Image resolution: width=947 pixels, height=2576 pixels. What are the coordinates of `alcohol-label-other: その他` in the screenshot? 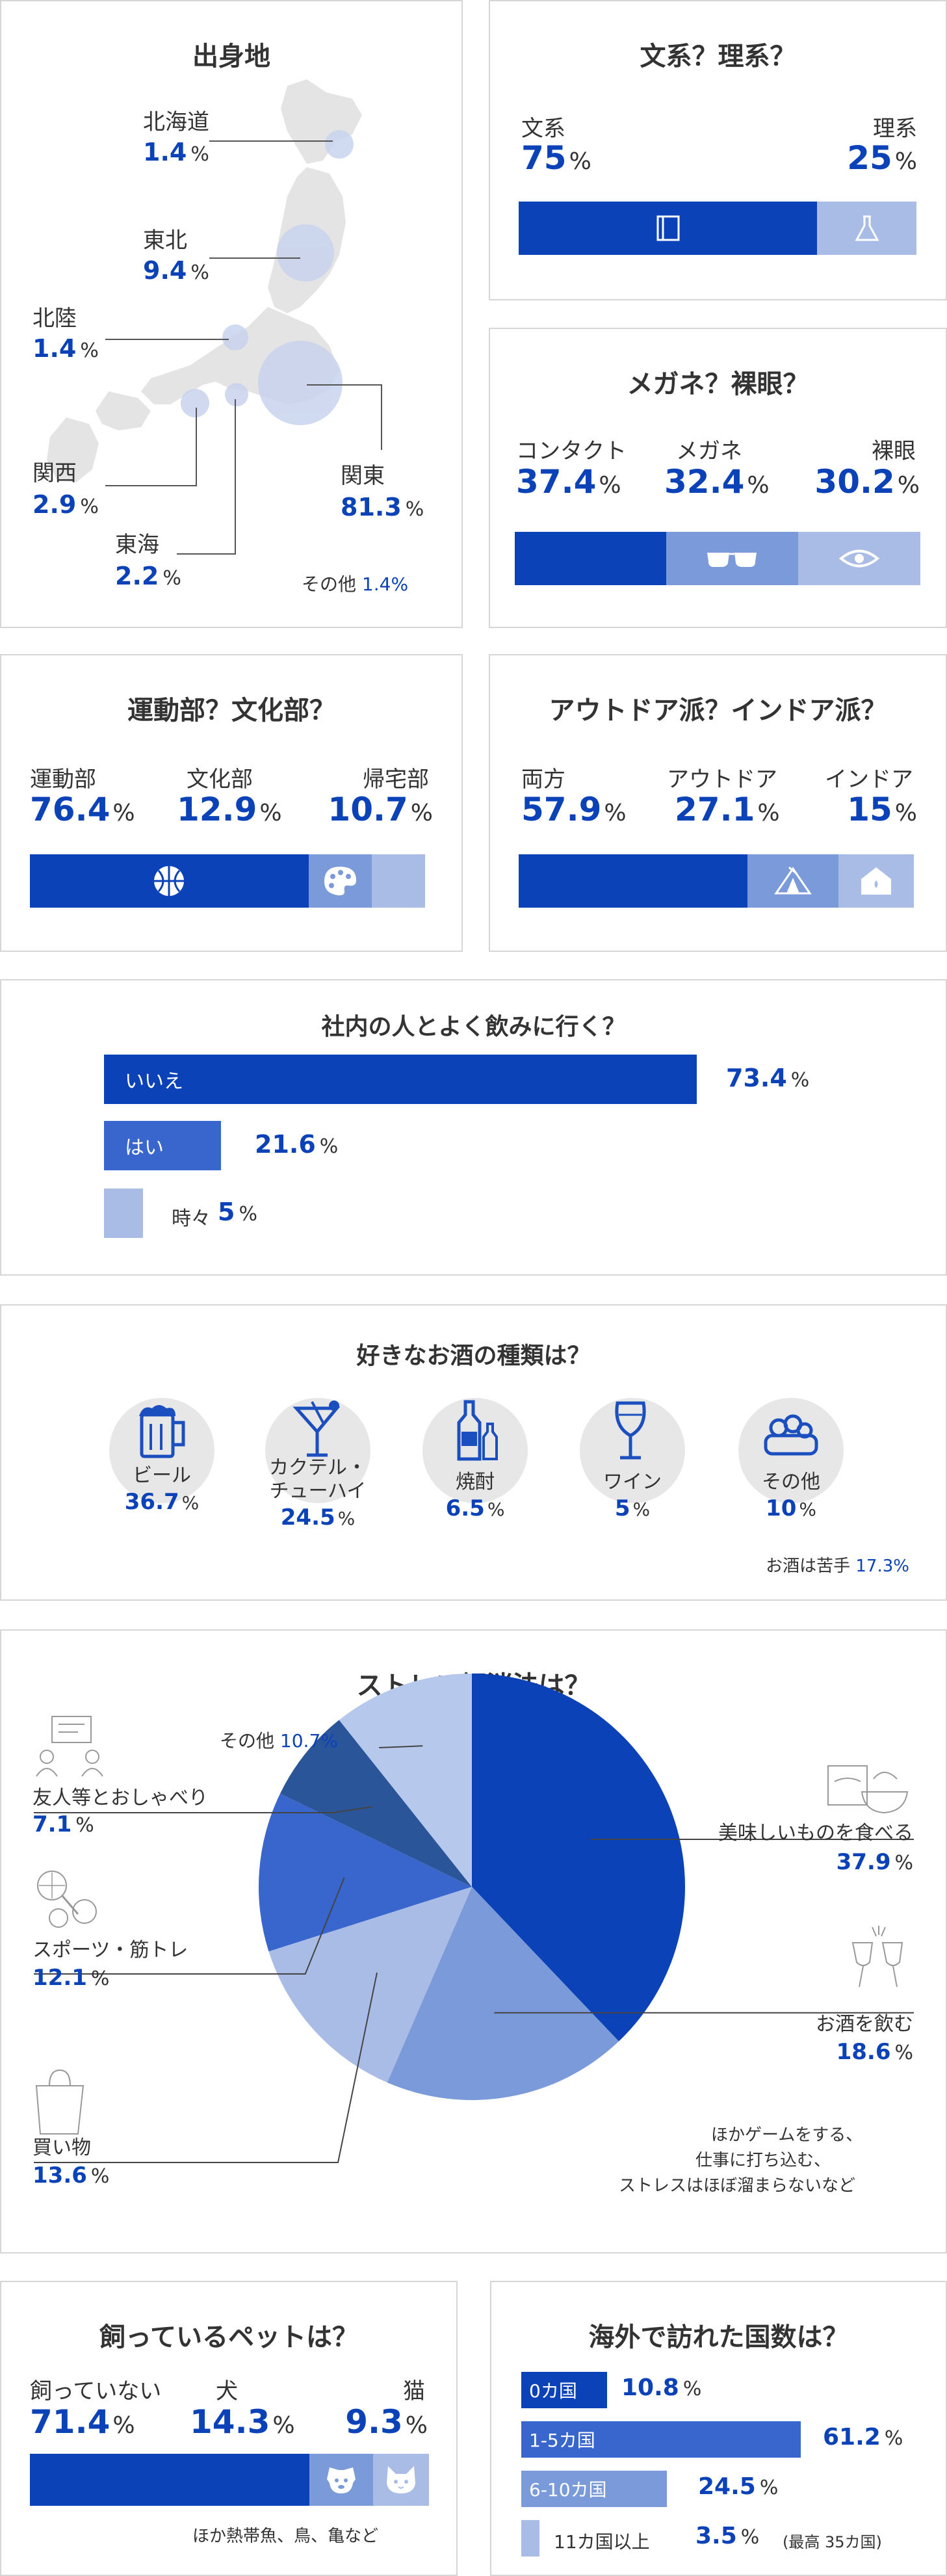 It's located at (791, 1482).